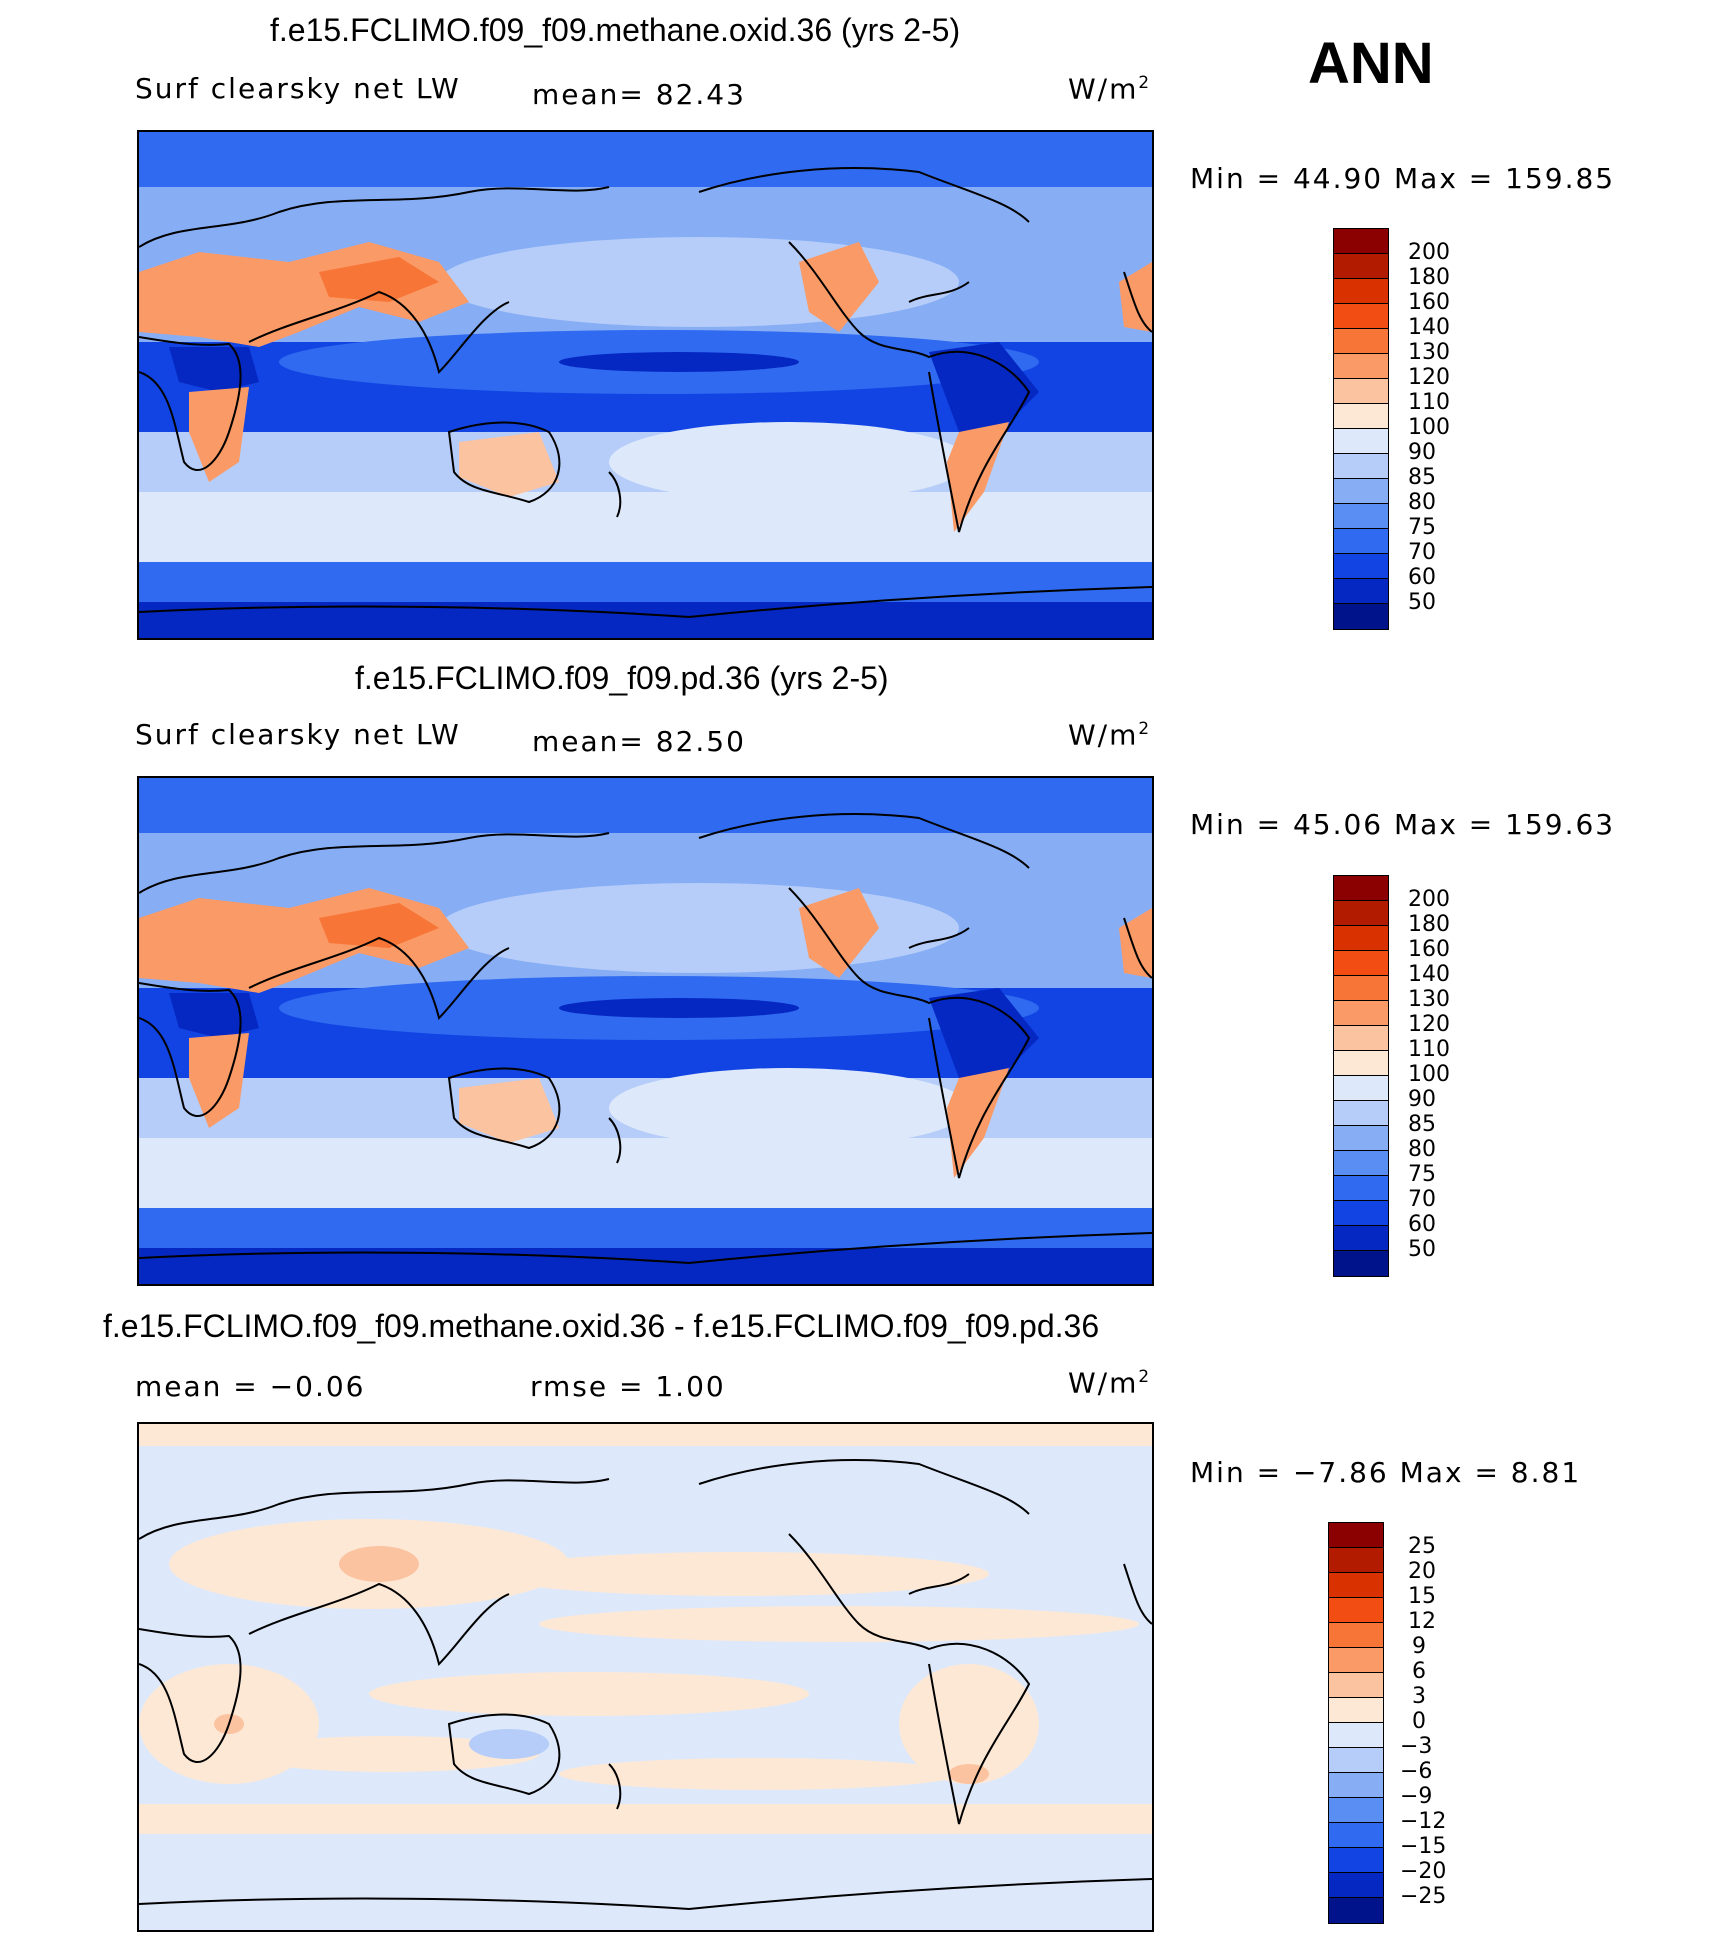 This screenshot has height=1947, width=1710. What do you see at coordinates (1429, 327) in the screenshot?
I see `colorbar-1-tick: 140` at bounding box center [1429, 327].